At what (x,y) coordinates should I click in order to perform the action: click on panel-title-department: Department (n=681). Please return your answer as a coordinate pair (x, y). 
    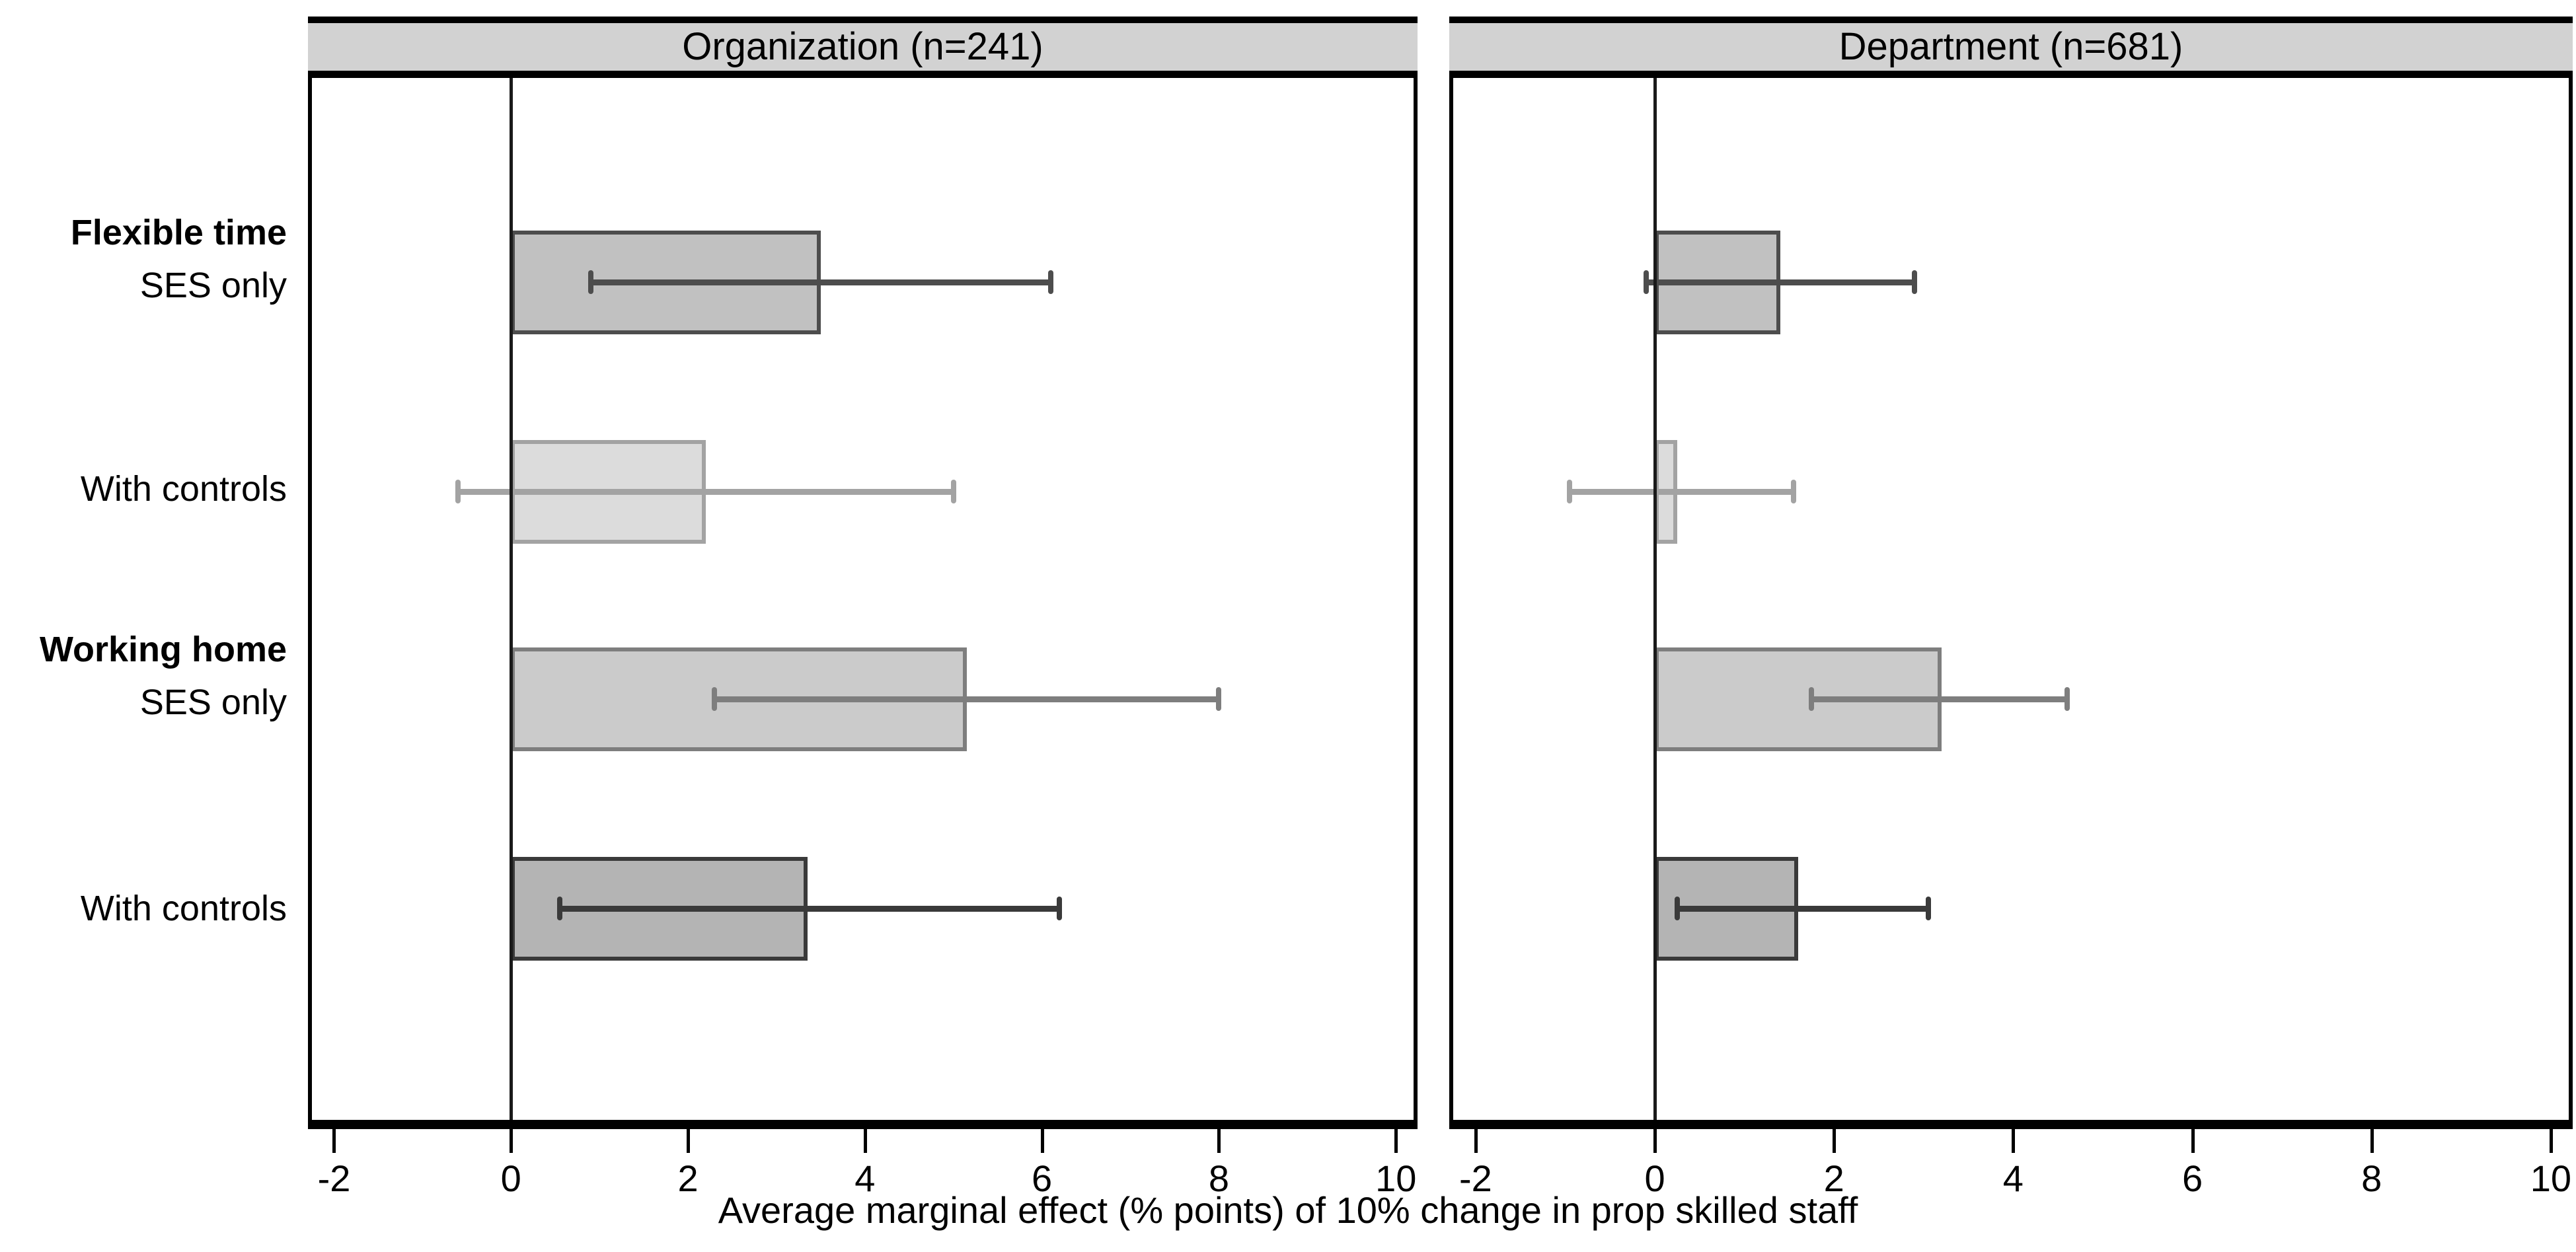
    Looking at the image, I should click on (2011, 47).